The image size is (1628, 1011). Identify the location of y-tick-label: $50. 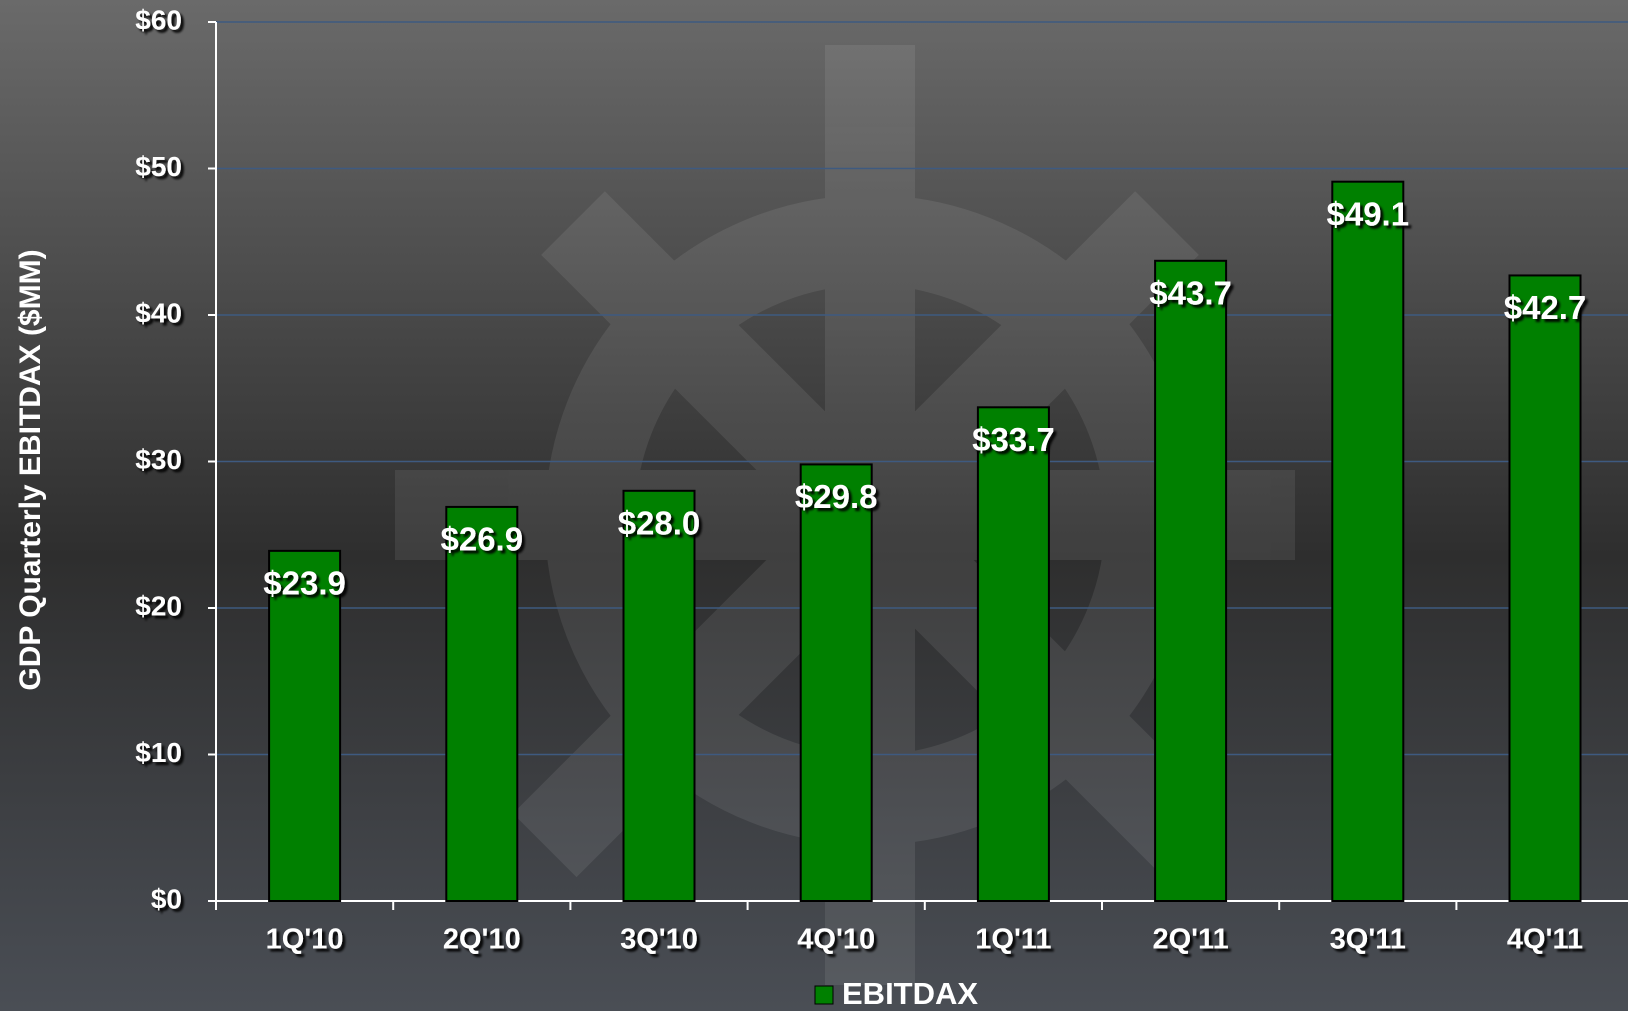
(158, 166).